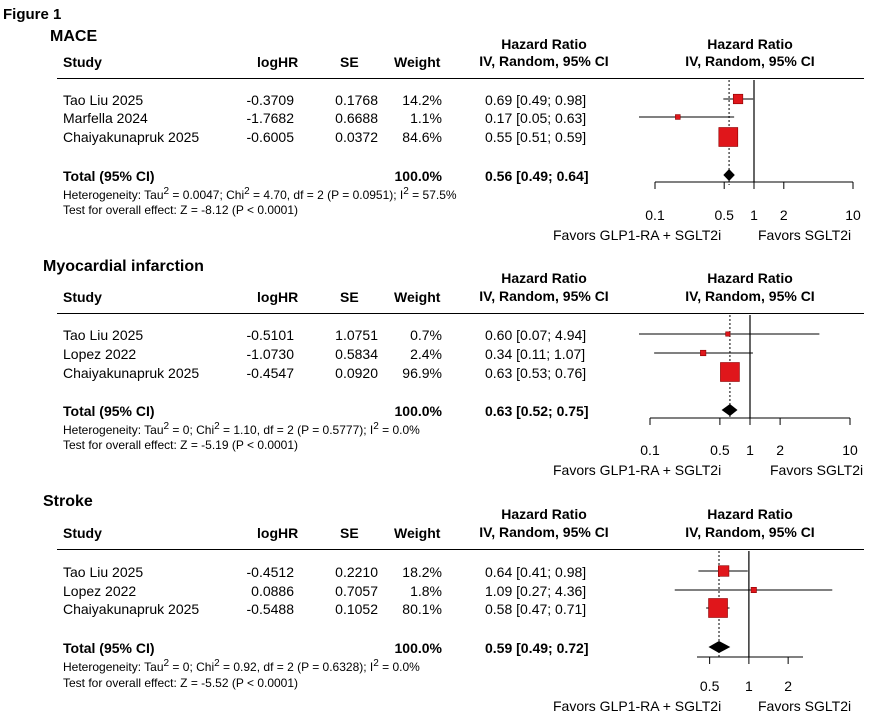 The image size is (894, 720). Describe the element at coordinates (536, 591) in the screenshot. I see `hr-ci-value: 1.09 [0.27; 4.36]` at that location.